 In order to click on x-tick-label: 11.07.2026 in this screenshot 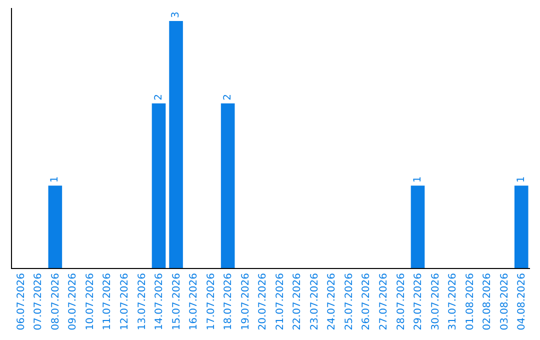, I will do `click(108, 301)`.